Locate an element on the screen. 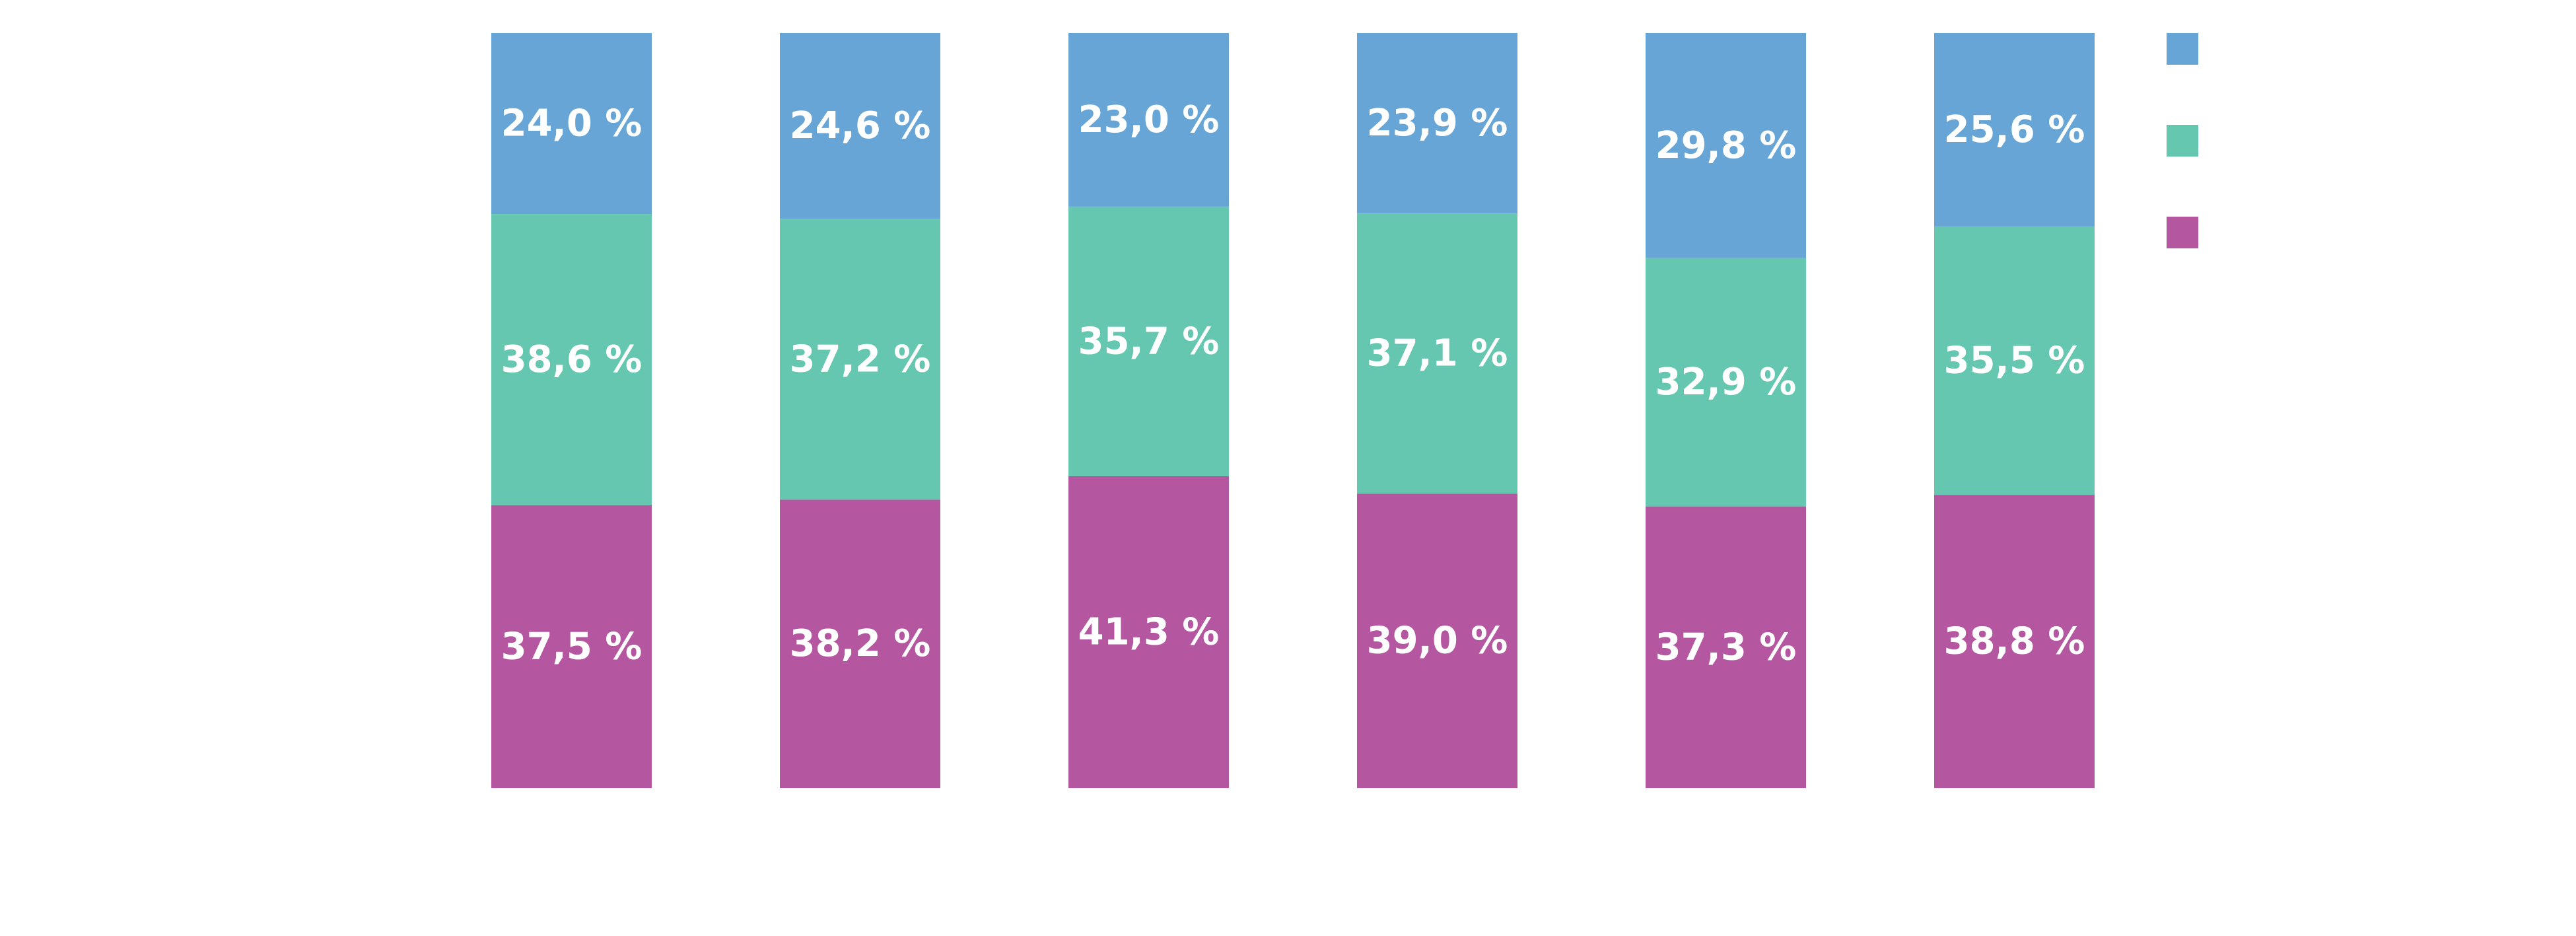  data-label-2-category-1: 38,6 % is located at coordinates (572, 359).